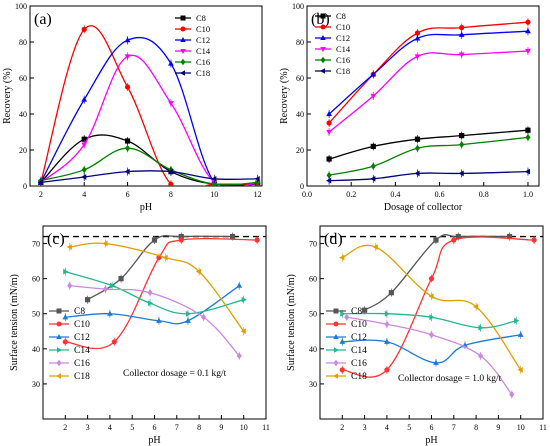 This screenshot has width=550, height=446. I want to click on series-line-c12, so click(149, 111).